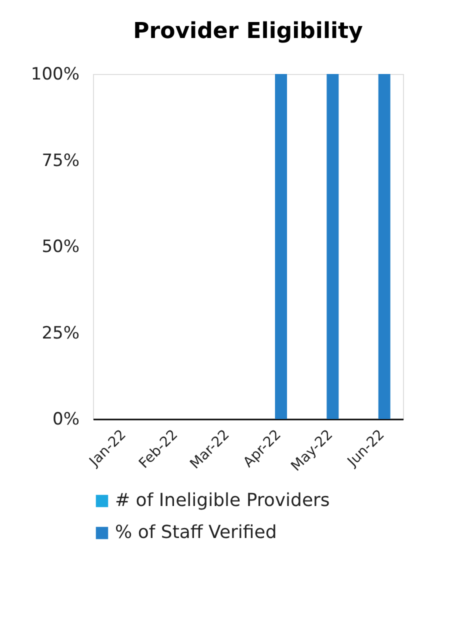  I want to click on y-tick-label: 75%, so click(61, 160).